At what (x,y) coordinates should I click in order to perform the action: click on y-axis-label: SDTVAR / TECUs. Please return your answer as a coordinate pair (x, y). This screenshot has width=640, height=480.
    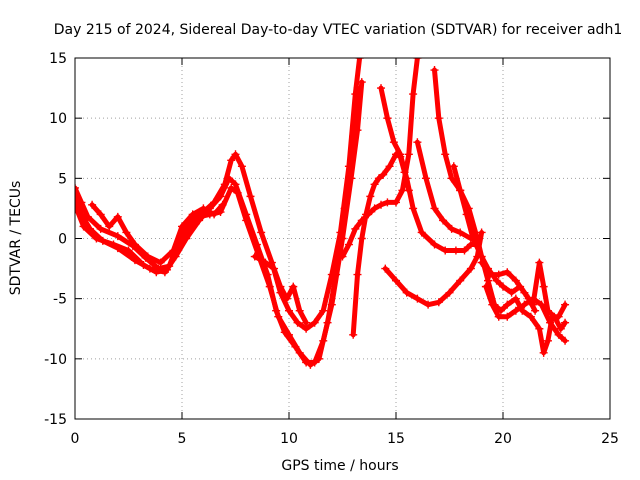
    Looking at the image, I should click on (16, 238).